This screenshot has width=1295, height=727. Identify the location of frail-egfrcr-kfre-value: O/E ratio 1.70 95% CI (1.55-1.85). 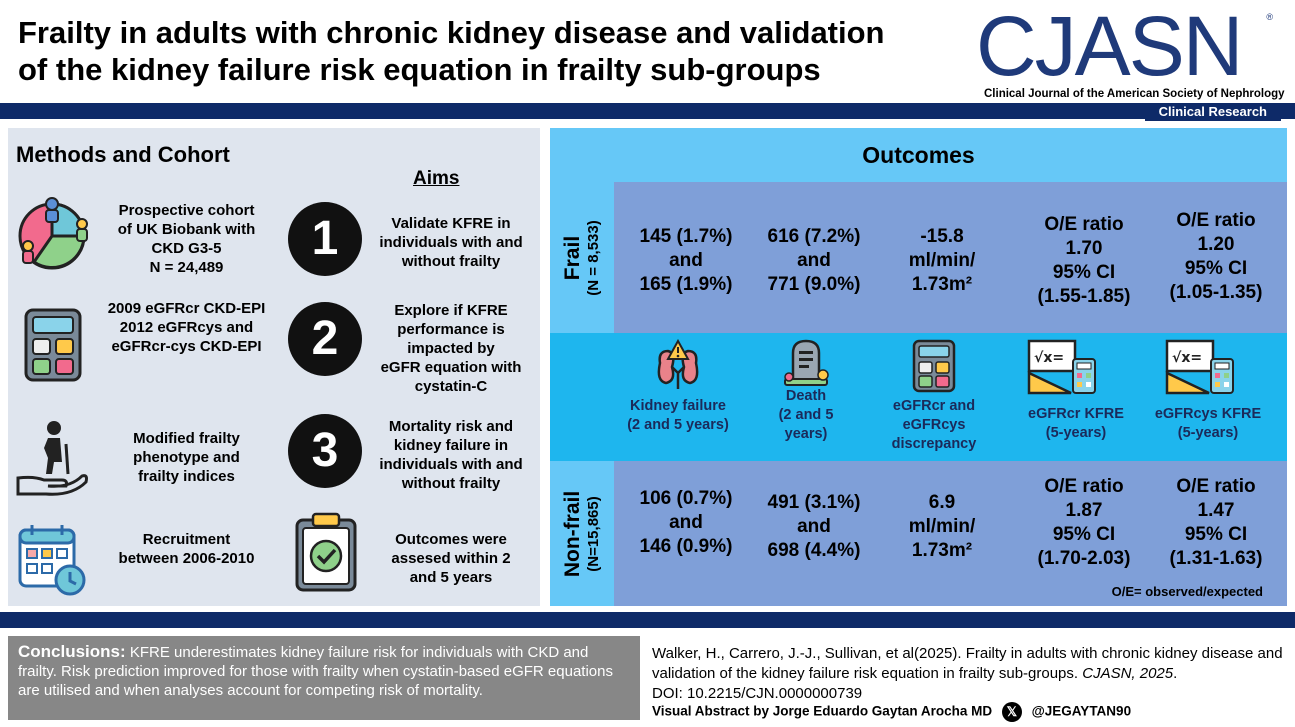
(1084, 260).